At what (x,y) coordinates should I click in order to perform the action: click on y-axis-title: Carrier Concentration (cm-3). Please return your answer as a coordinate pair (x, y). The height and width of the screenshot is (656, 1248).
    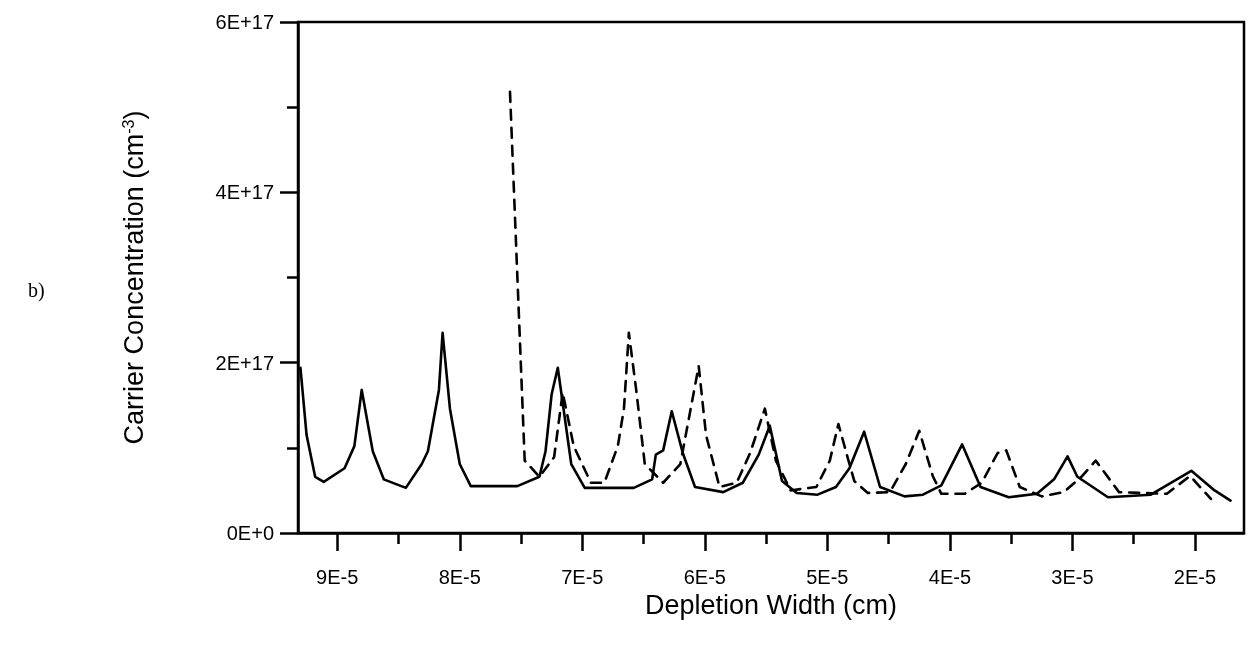
    Looking at the image, I should click on (134, 277).